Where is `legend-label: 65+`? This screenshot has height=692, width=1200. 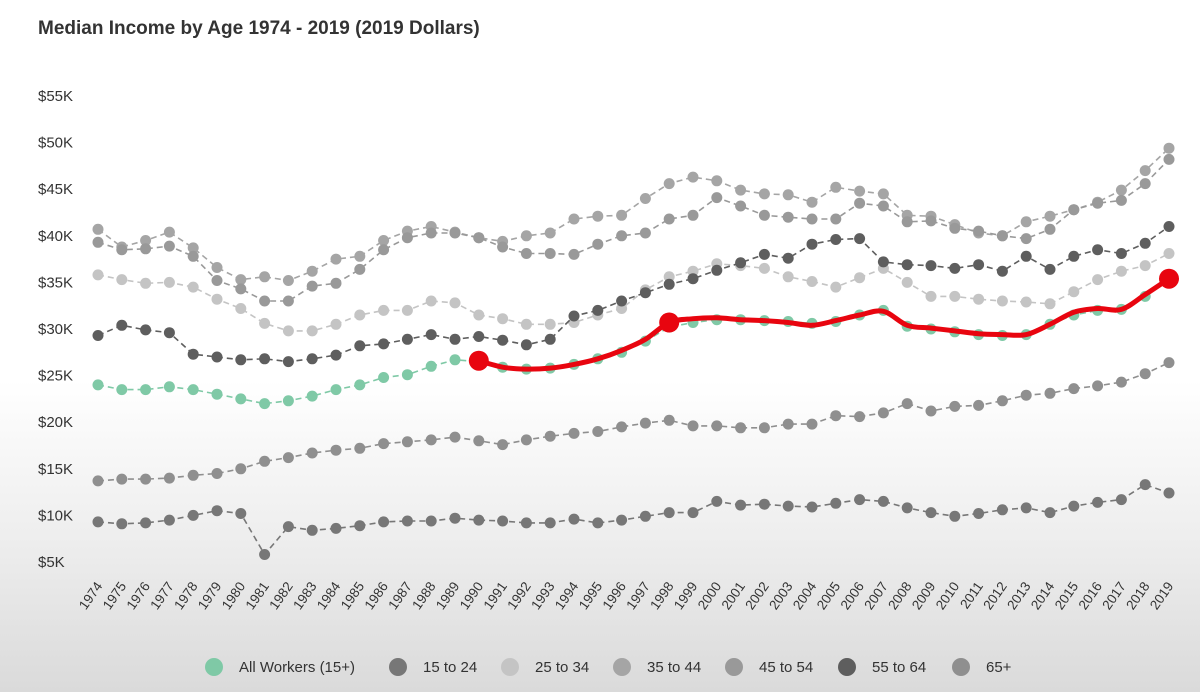 legend-label: 65+ is located at coordinates (999, 667).